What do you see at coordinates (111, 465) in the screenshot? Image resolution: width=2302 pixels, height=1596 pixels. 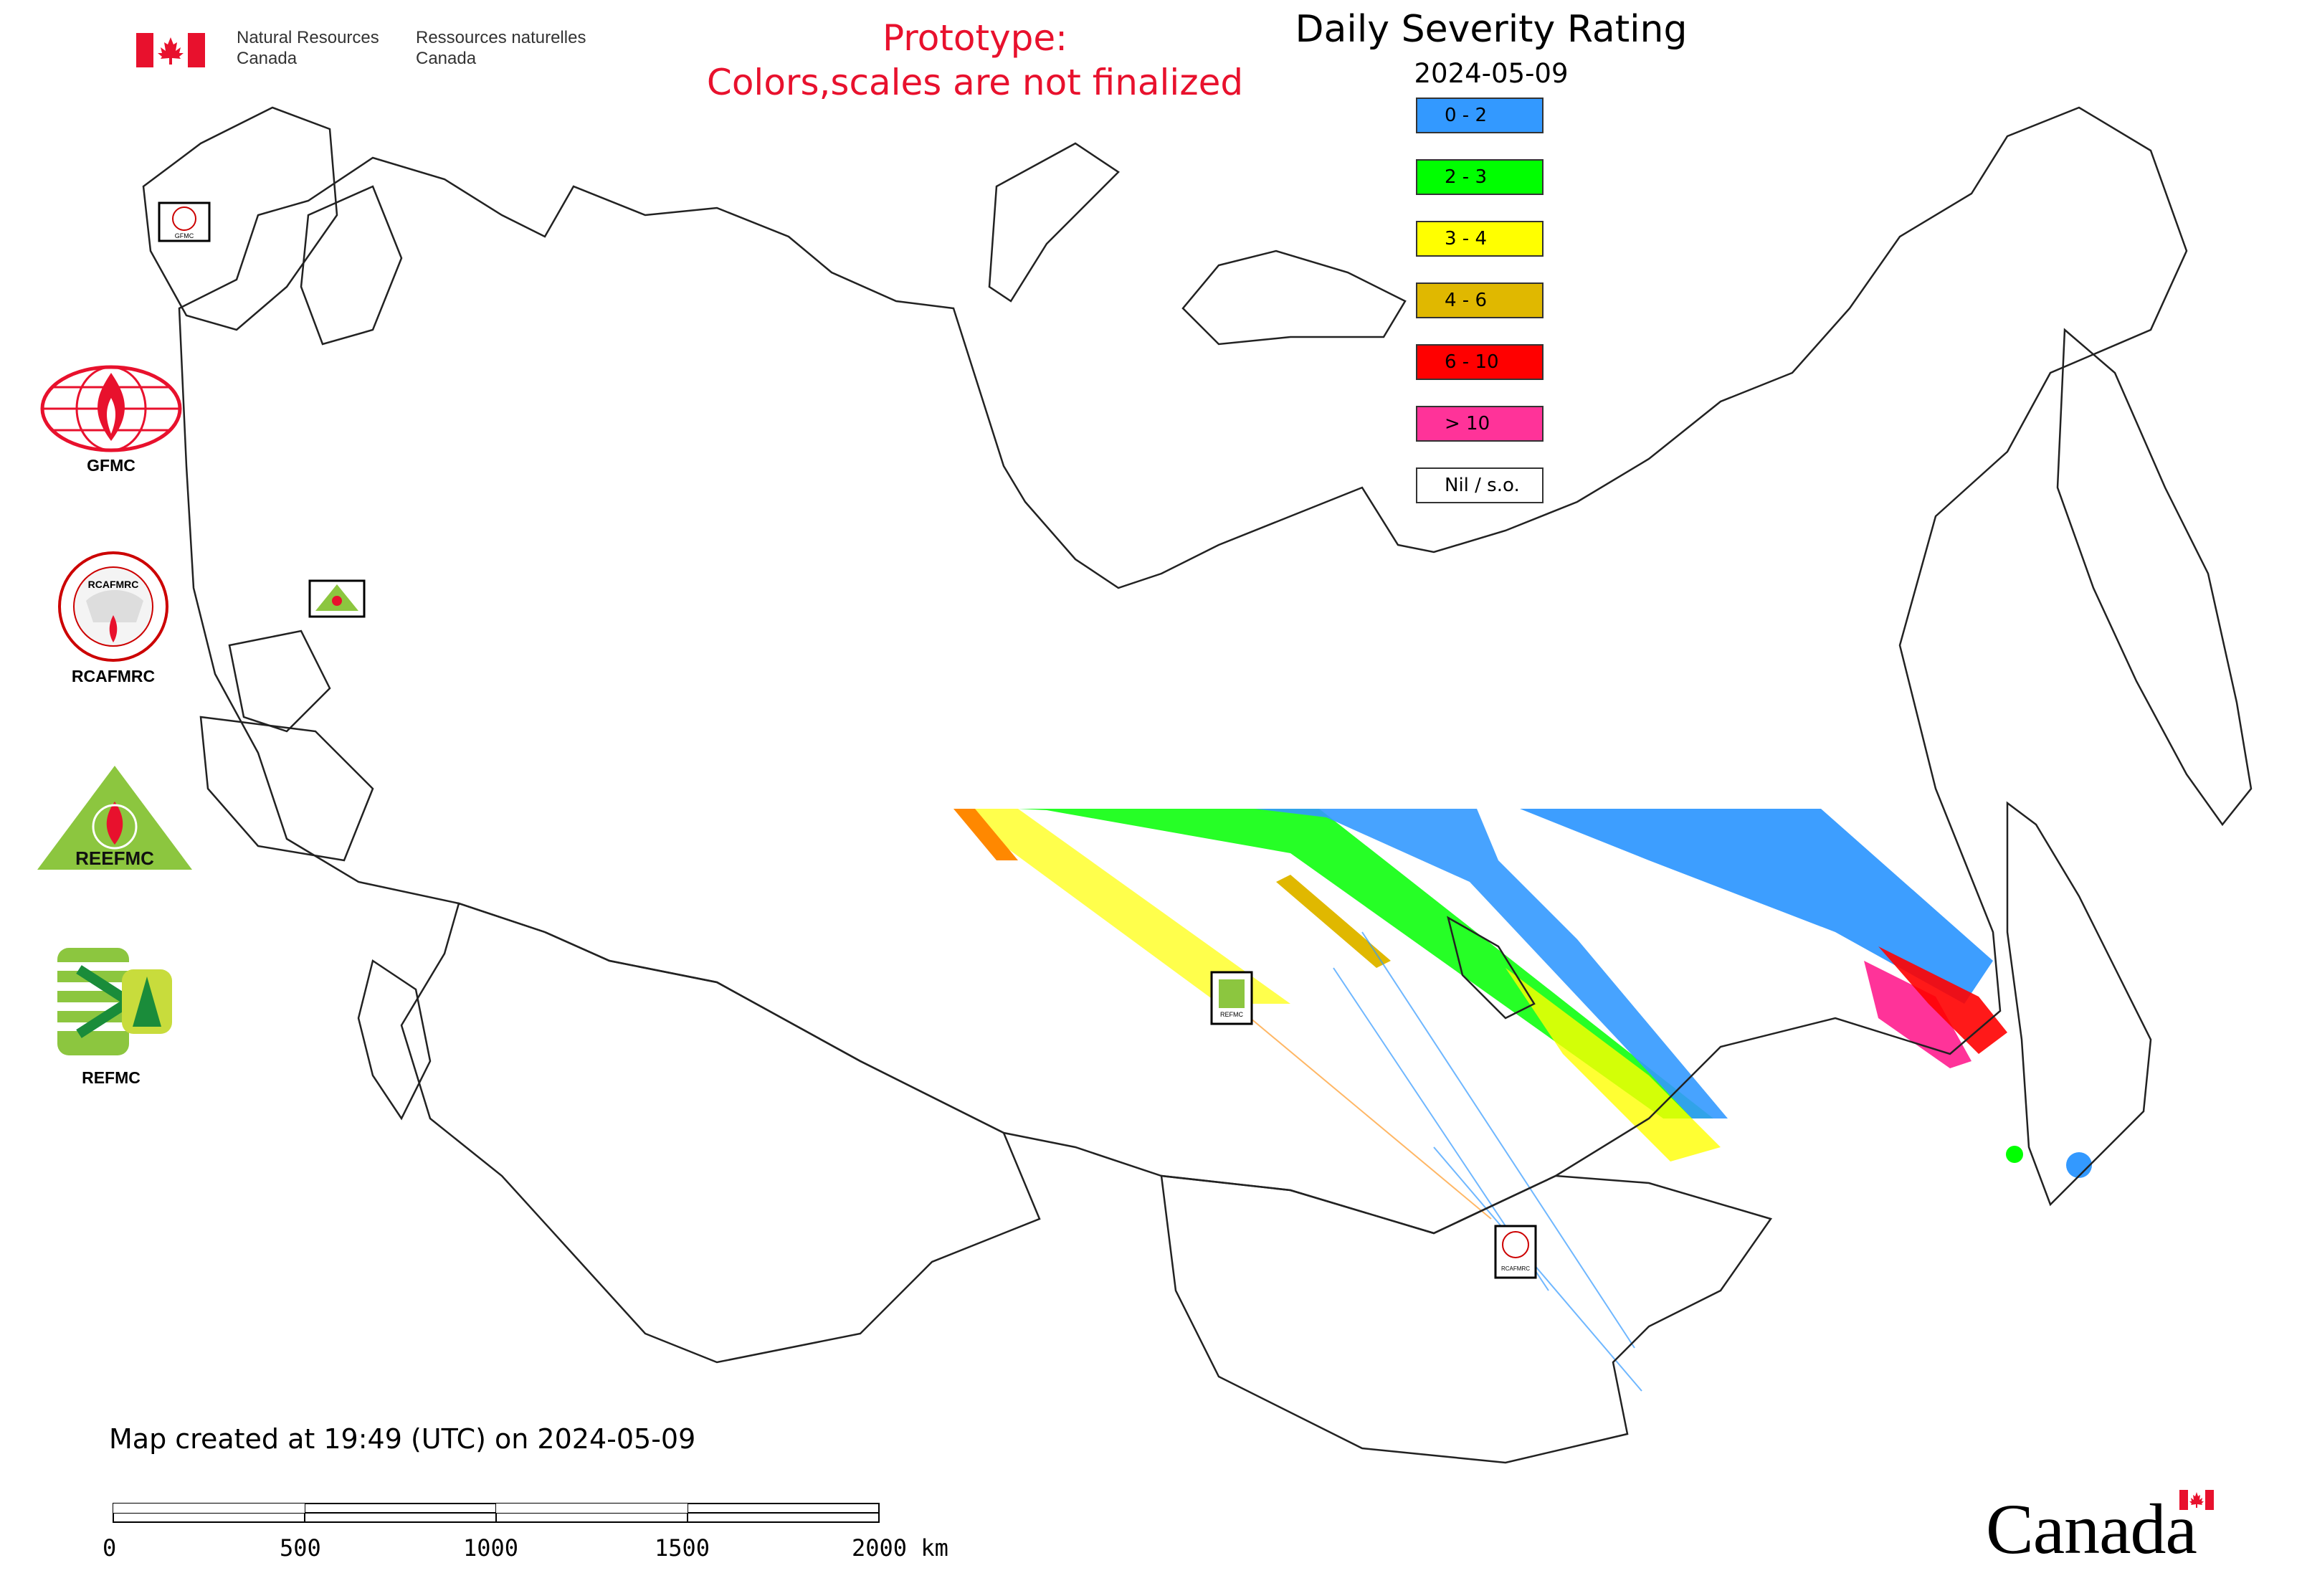 I see `gfmc-label: GFMC` at bounding box center [111, 465].